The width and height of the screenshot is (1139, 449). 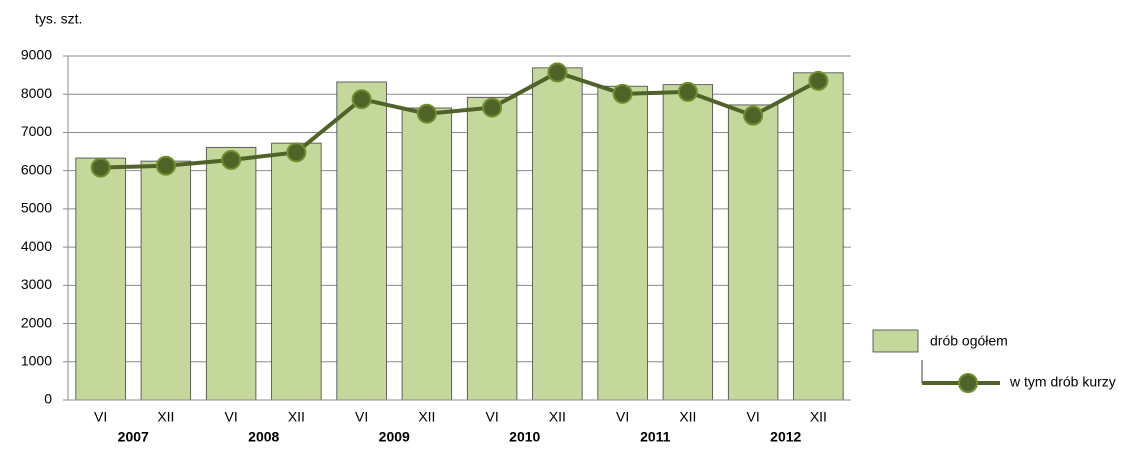 I want to click on y-tick-label: 8000, so click(x=36, y=93).